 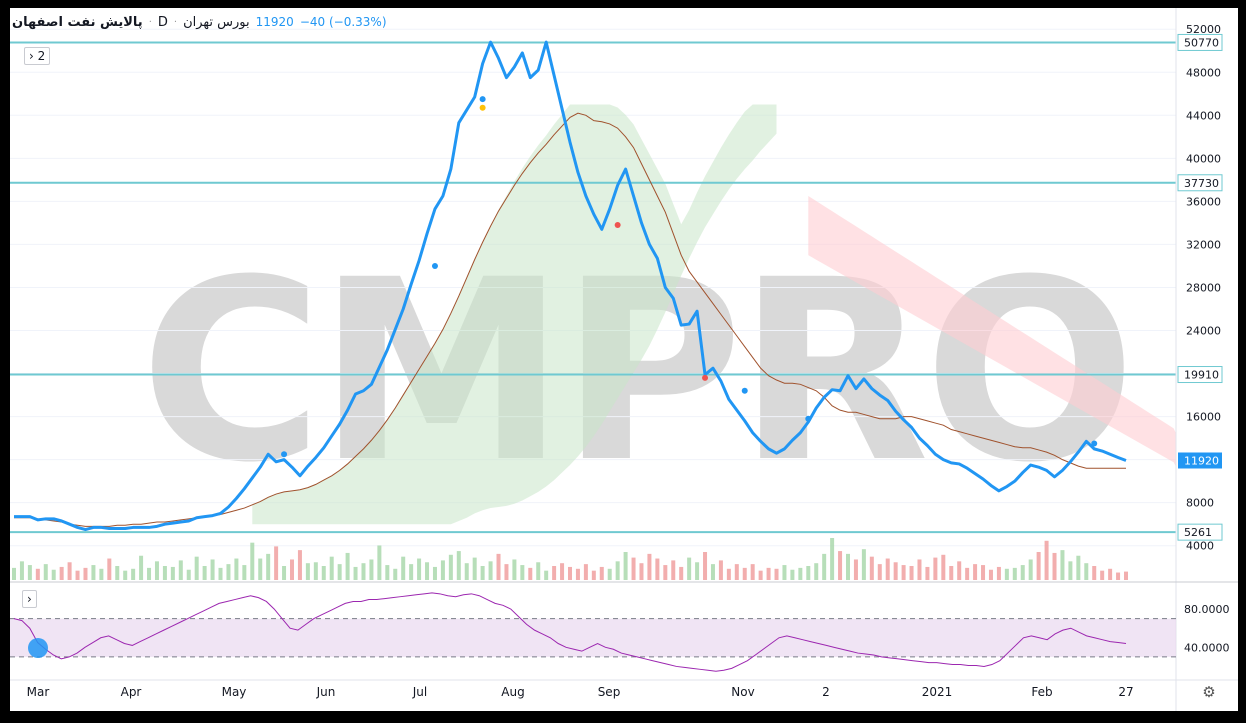 What do you see at coordinates (826, 692) in the screenshot?
I see `time-axis-label: 2` at bounding box center [826, 692].